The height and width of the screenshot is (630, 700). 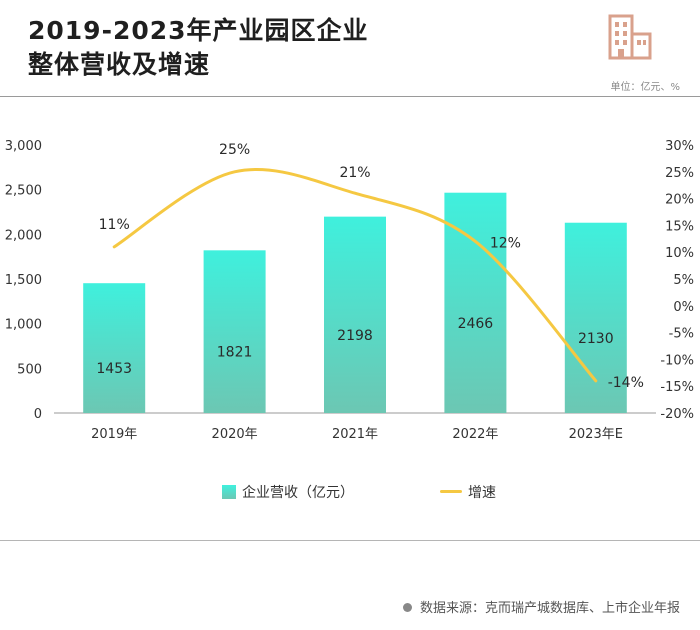 I want to click on right-tick-label: 0%, so click(x=683, y=307).